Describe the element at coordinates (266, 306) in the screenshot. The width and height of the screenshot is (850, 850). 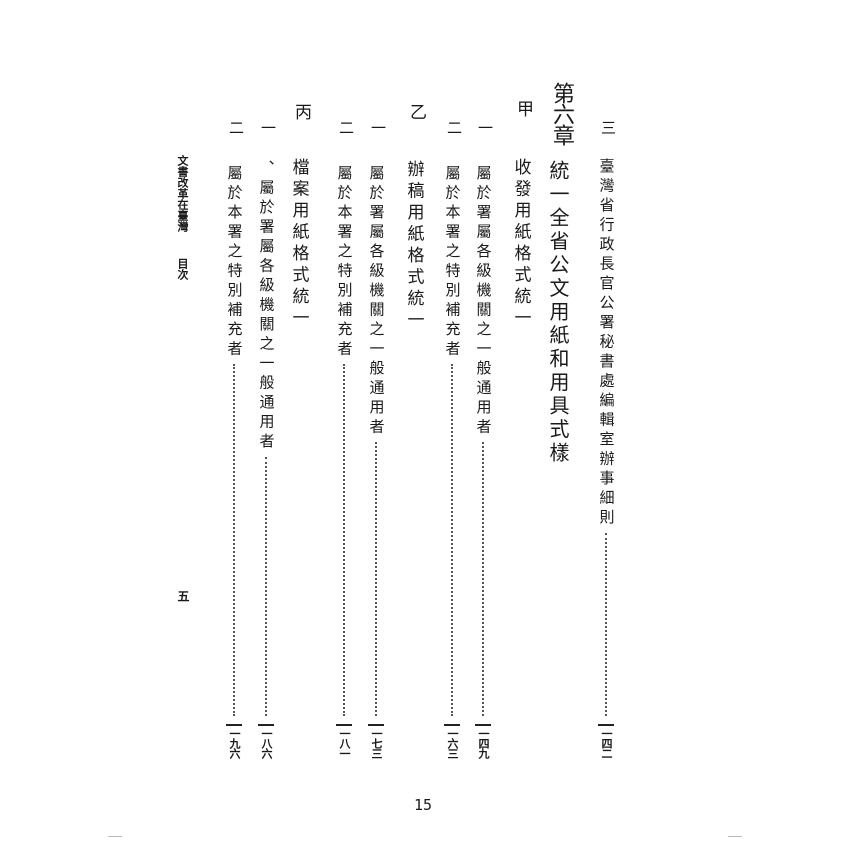
I see `entry-title: 、屬於署屬各級機關之一般通用者` at that location.